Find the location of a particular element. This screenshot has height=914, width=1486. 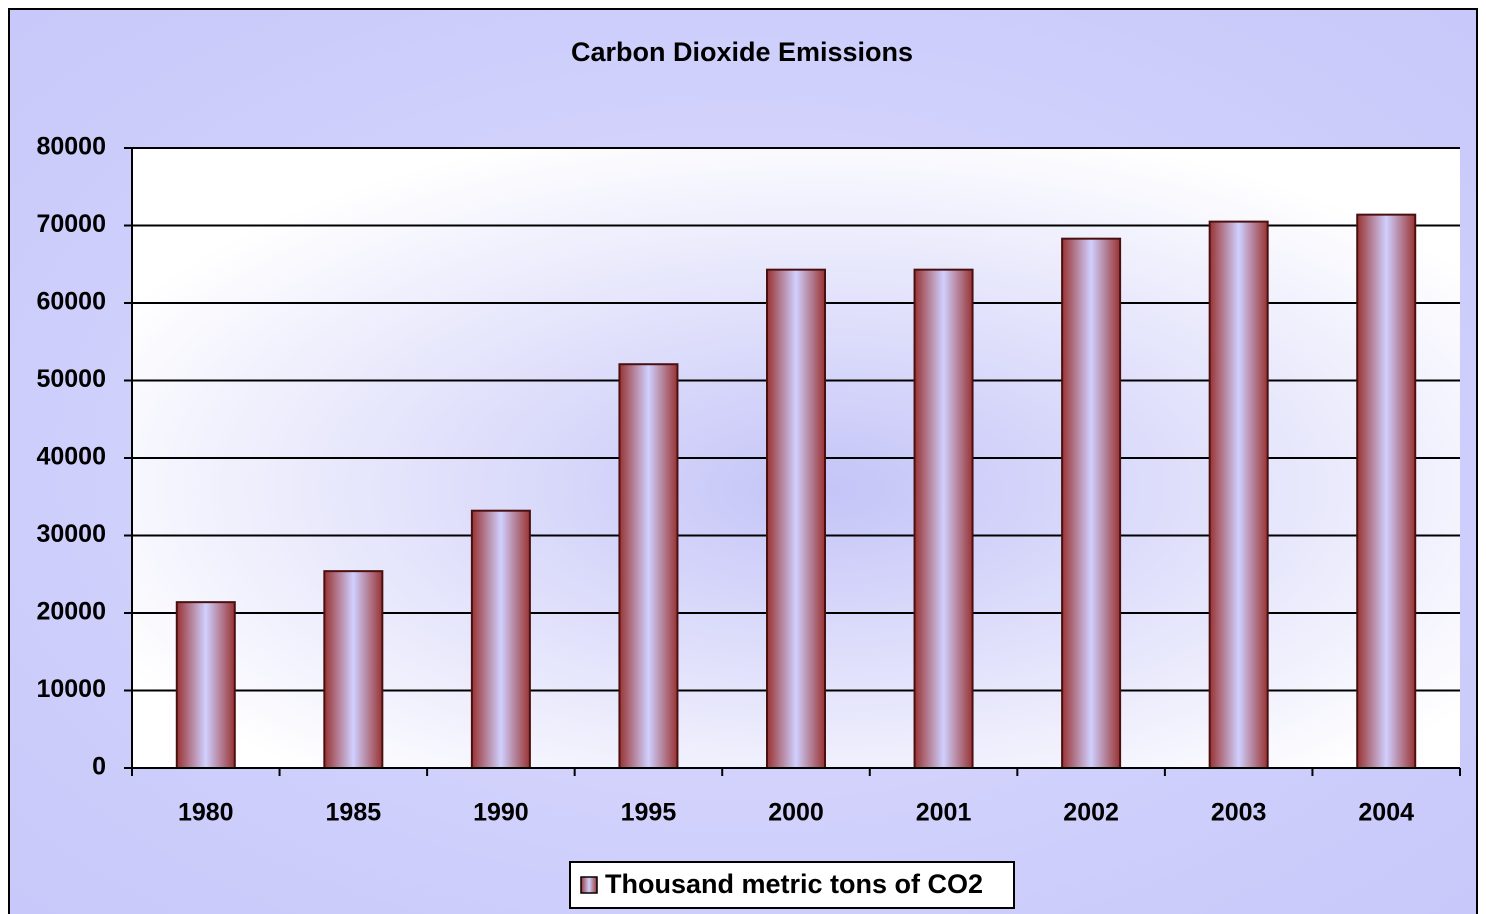

legend-label: Thousand metric tons of CO2 is located at coordinates (794, 884).